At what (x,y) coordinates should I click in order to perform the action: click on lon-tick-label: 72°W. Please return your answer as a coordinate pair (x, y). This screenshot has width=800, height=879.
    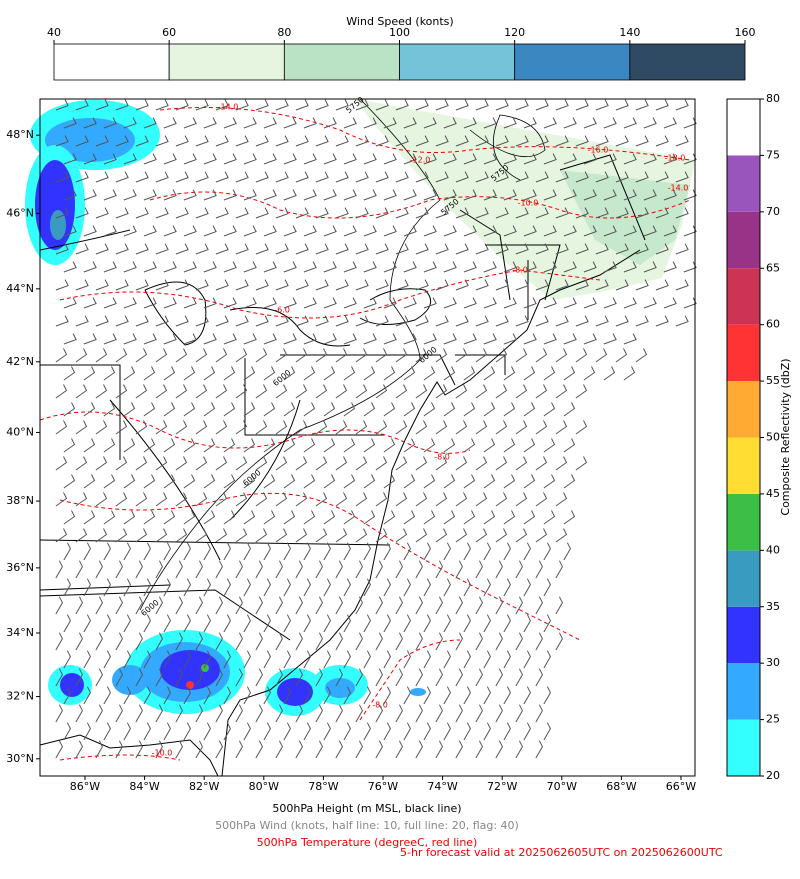
    Looking at the image, I should click on (502, 786).